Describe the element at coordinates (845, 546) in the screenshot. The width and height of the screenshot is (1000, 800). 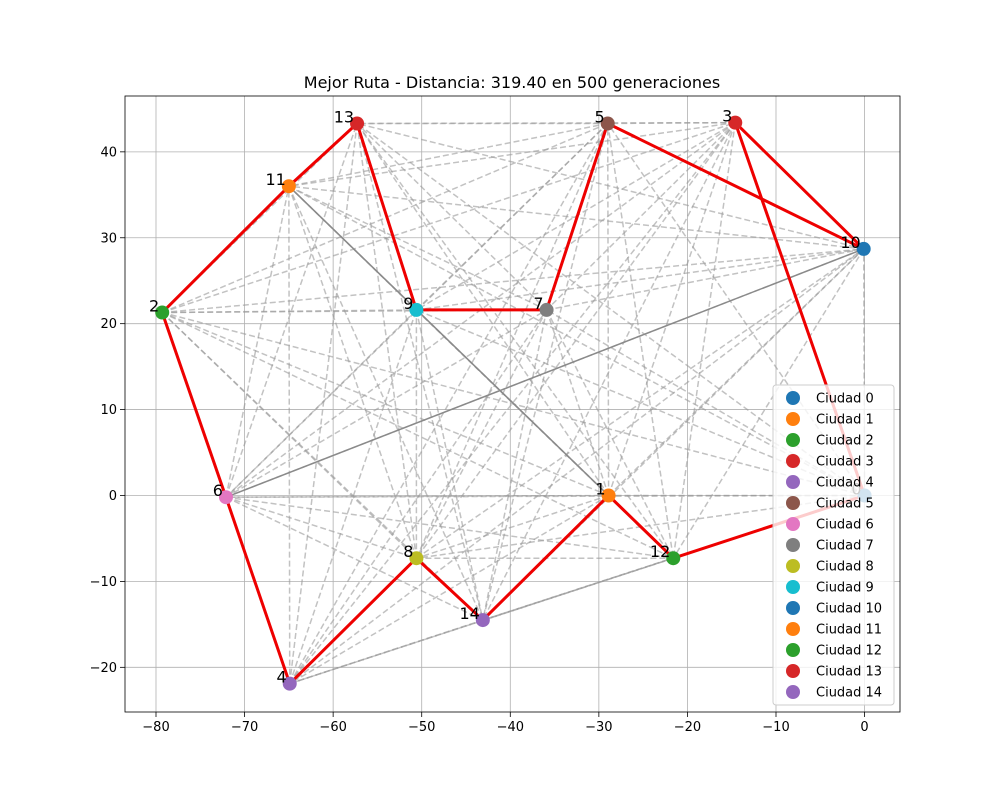
I see `legend-label: Ciudad 7` at that location.